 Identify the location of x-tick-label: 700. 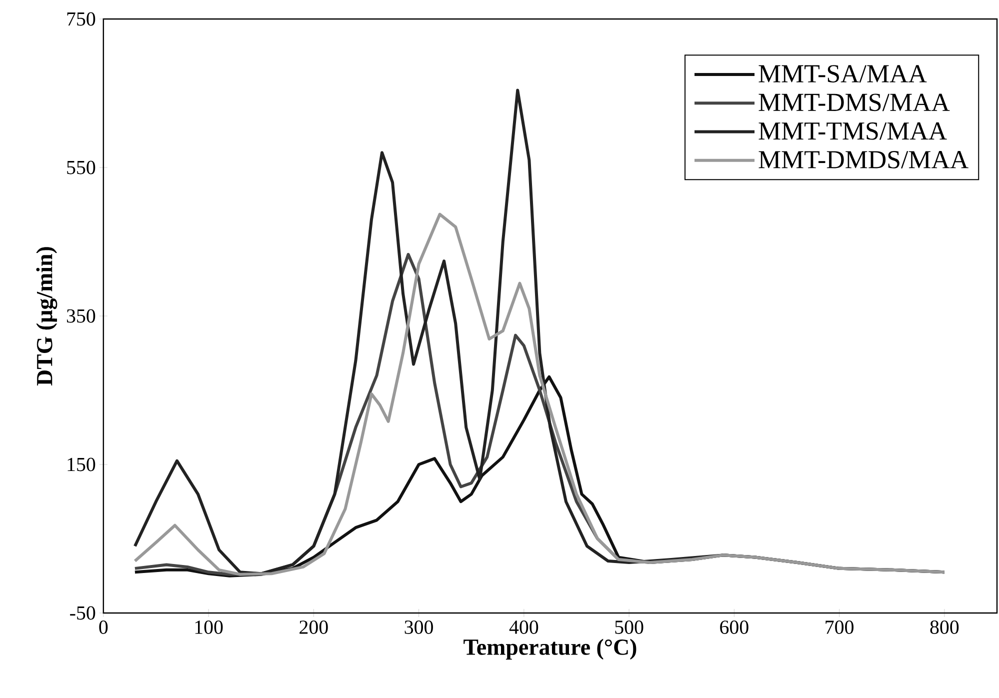
(840, 627).